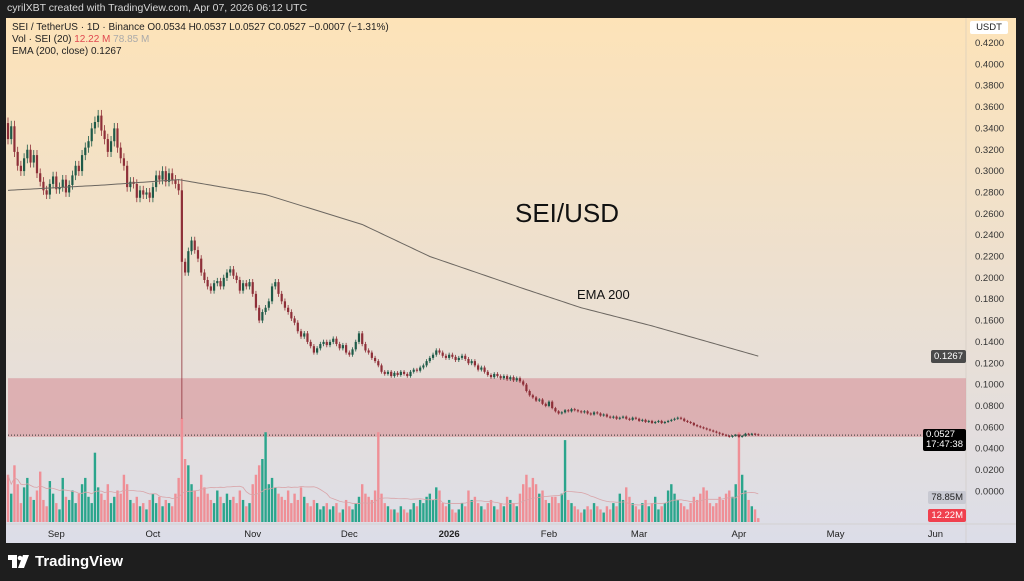  What do you see at coordinates (80, 39) in the screenshot?
I see `volume-legend: Vol · SEI (20) 12.22 M 78.85 M` at bounding box center [80, 39].